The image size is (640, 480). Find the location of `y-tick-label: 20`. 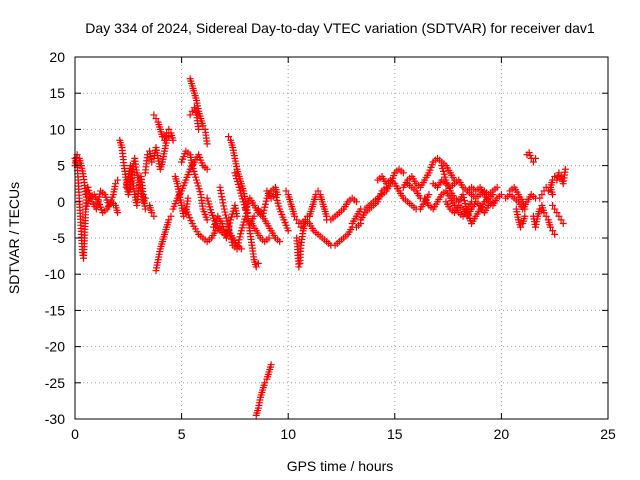

y-tick-label: 20 is located at coordinates (57, 57).